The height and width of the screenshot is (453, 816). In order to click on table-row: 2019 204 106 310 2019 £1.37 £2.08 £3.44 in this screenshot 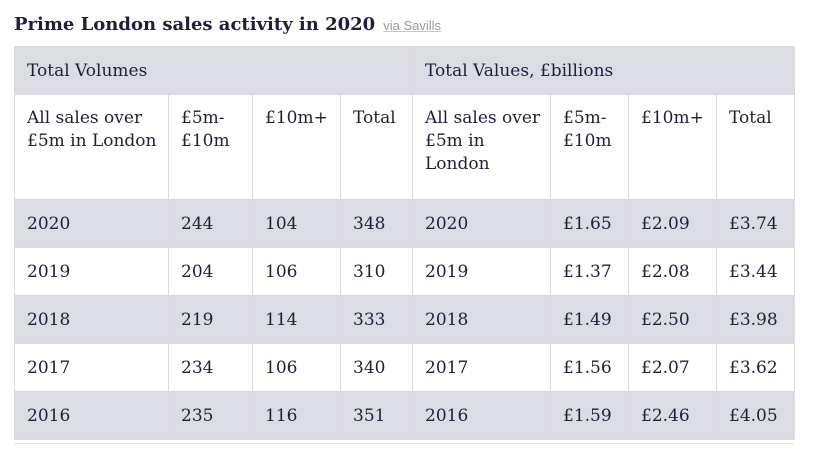, I will do `click(404, 271)`.